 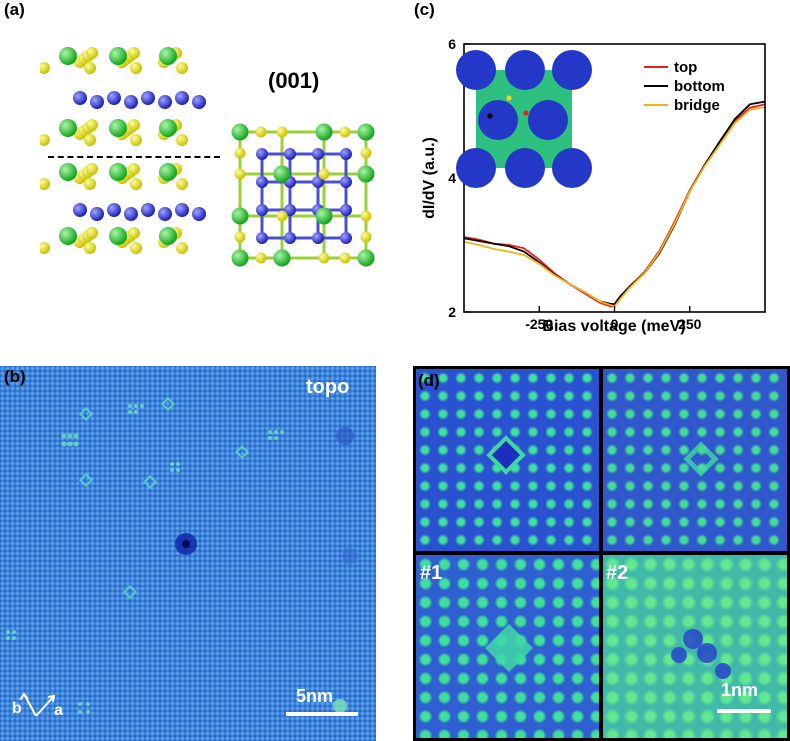 What do you see at coordinates (614, 202) in the screenshot?
I see `series-line-bottom` at bounding box center [614, 202].